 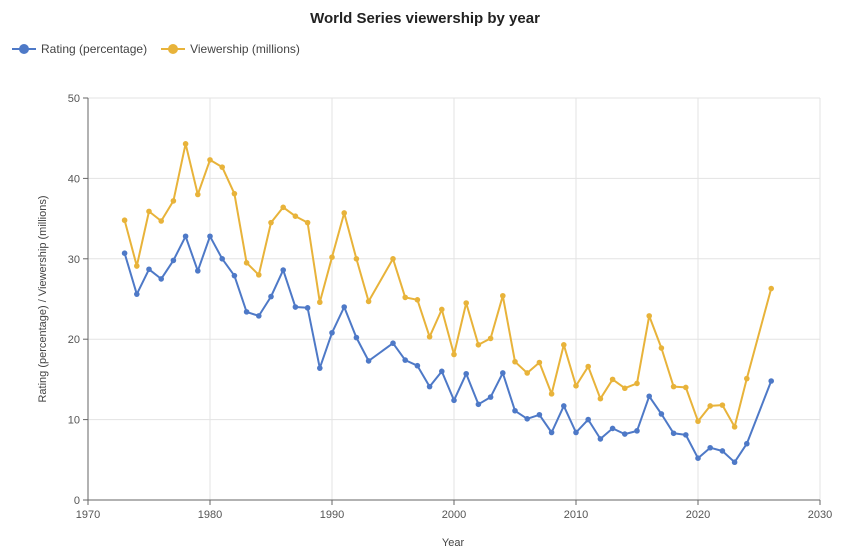 What do you see at coordinates (454, 515) in the screenshot?
I see `x-tick-label: 2000` at bounding box center [454, 515].